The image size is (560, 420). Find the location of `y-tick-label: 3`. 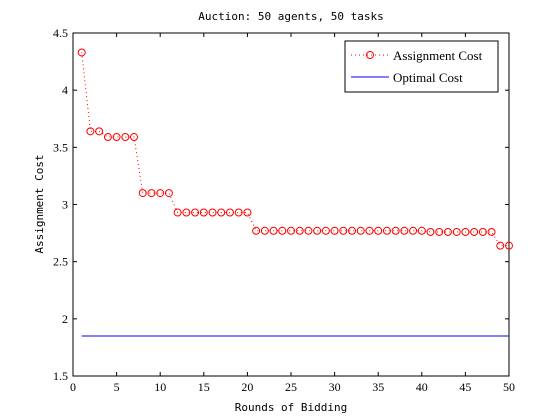

y-tick-label: 3 is located at coordinates (65, 205).